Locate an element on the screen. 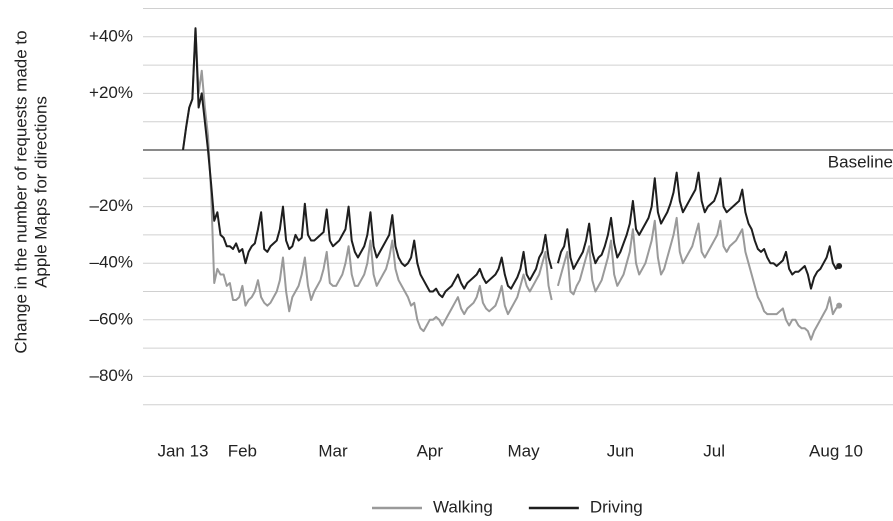 Image resolution: width=893 pixels, height=521 pixels. x-tick-label: Jul is located at coordinates (714, 450).